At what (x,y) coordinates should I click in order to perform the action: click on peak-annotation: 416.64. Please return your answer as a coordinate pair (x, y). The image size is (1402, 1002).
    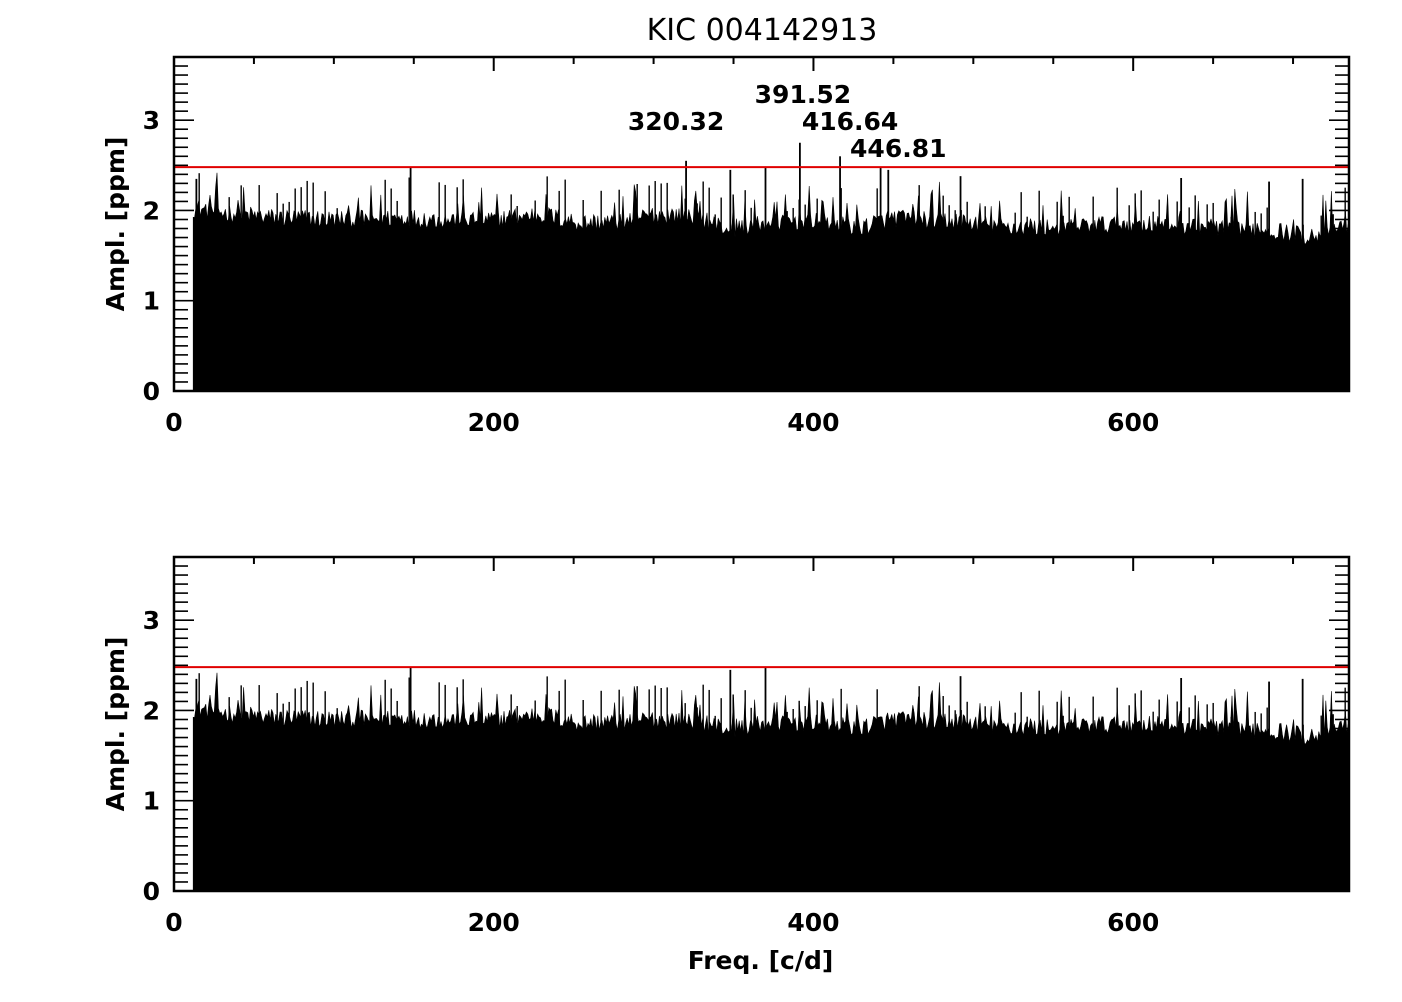
    Looking at the image, I should click on (850, 121).